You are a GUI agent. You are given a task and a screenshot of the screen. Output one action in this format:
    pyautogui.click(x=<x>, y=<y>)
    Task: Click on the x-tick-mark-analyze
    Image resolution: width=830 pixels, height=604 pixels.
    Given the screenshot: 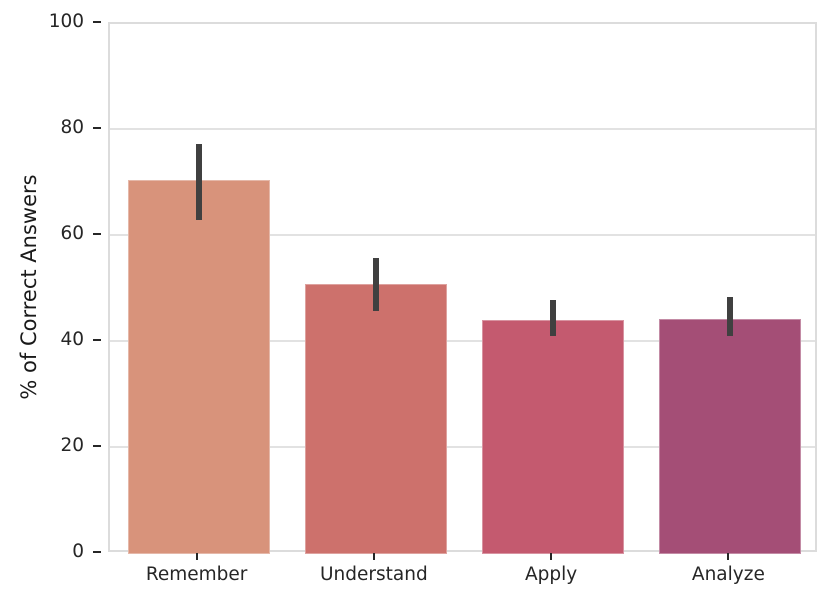 What is the action you would take?
    pyautogui.click(x=728, y=556)
    